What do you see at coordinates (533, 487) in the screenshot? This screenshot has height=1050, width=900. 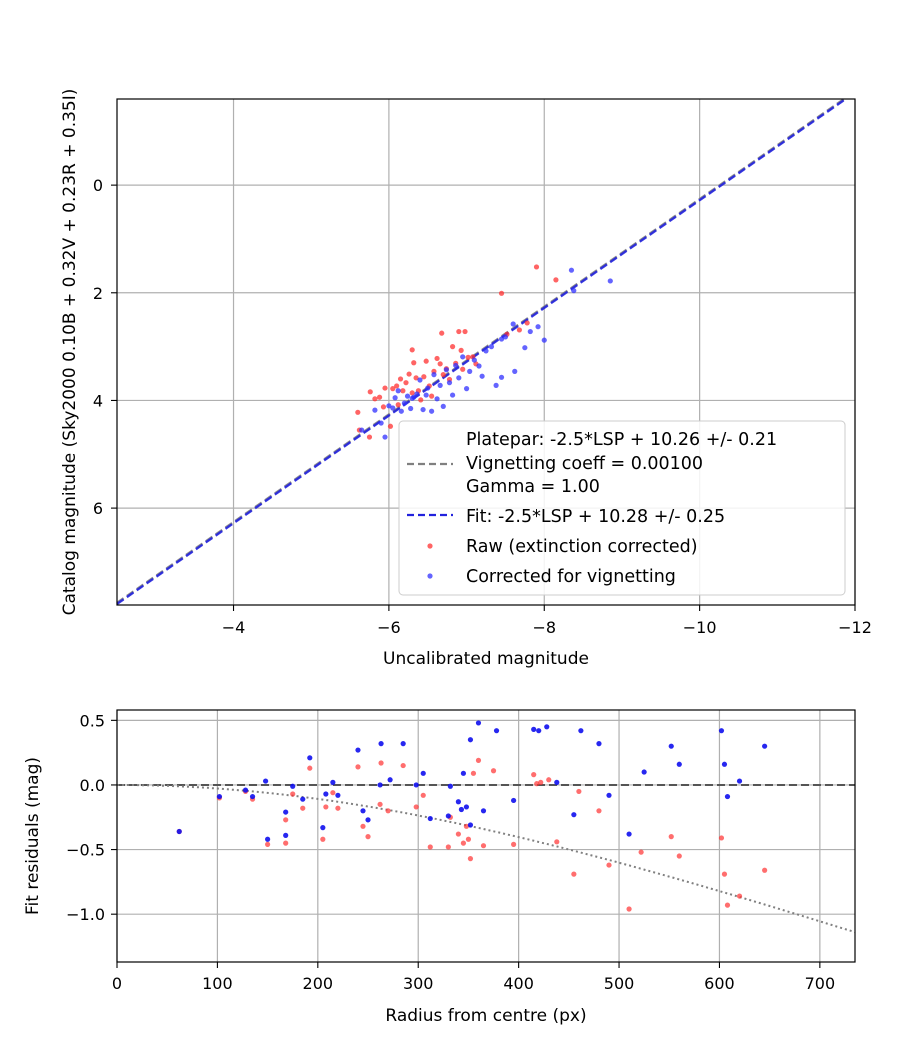 I see `legend-entry-gamma: Gamma = 1.00` at bounding box center [533, 487].